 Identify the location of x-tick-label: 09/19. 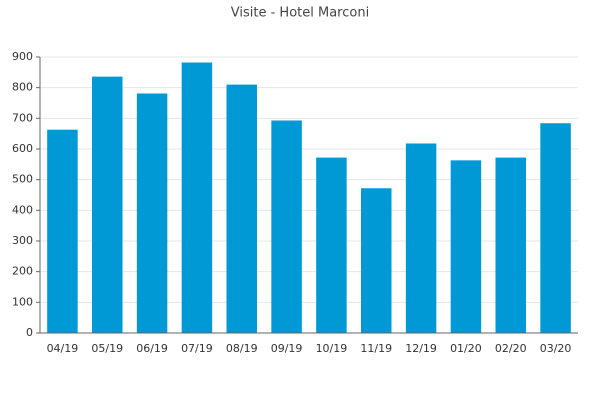
(287, 348).